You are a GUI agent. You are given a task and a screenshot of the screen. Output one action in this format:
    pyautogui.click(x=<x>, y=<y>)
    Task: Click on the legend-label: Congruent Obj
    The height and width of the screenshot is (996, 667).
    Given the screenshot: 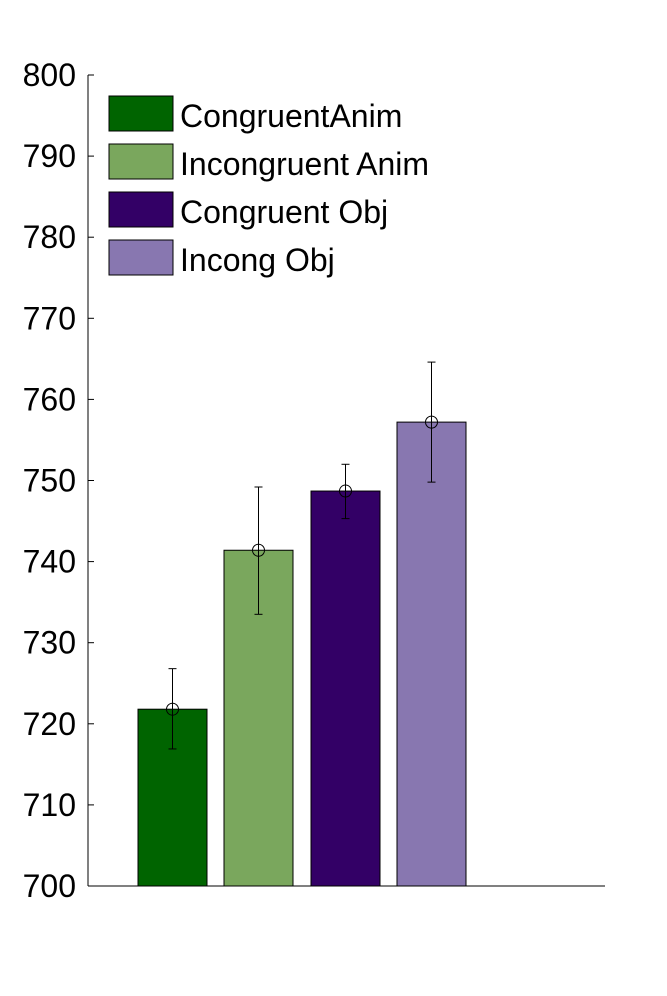 What is the action you would take?
    pyautogui.click(x=284, y=212)
    